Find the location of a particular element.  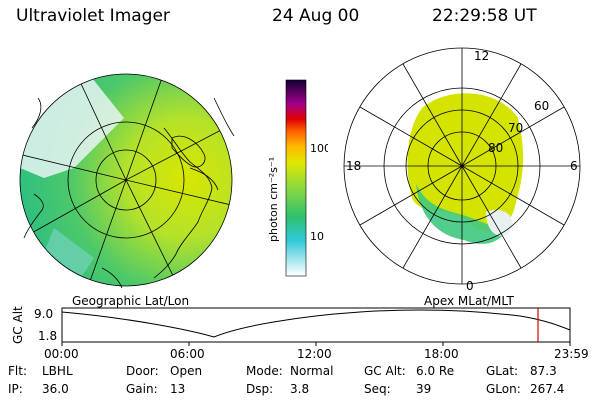

time-tick-0000: 00:00 is located at coordinates (61, 354).